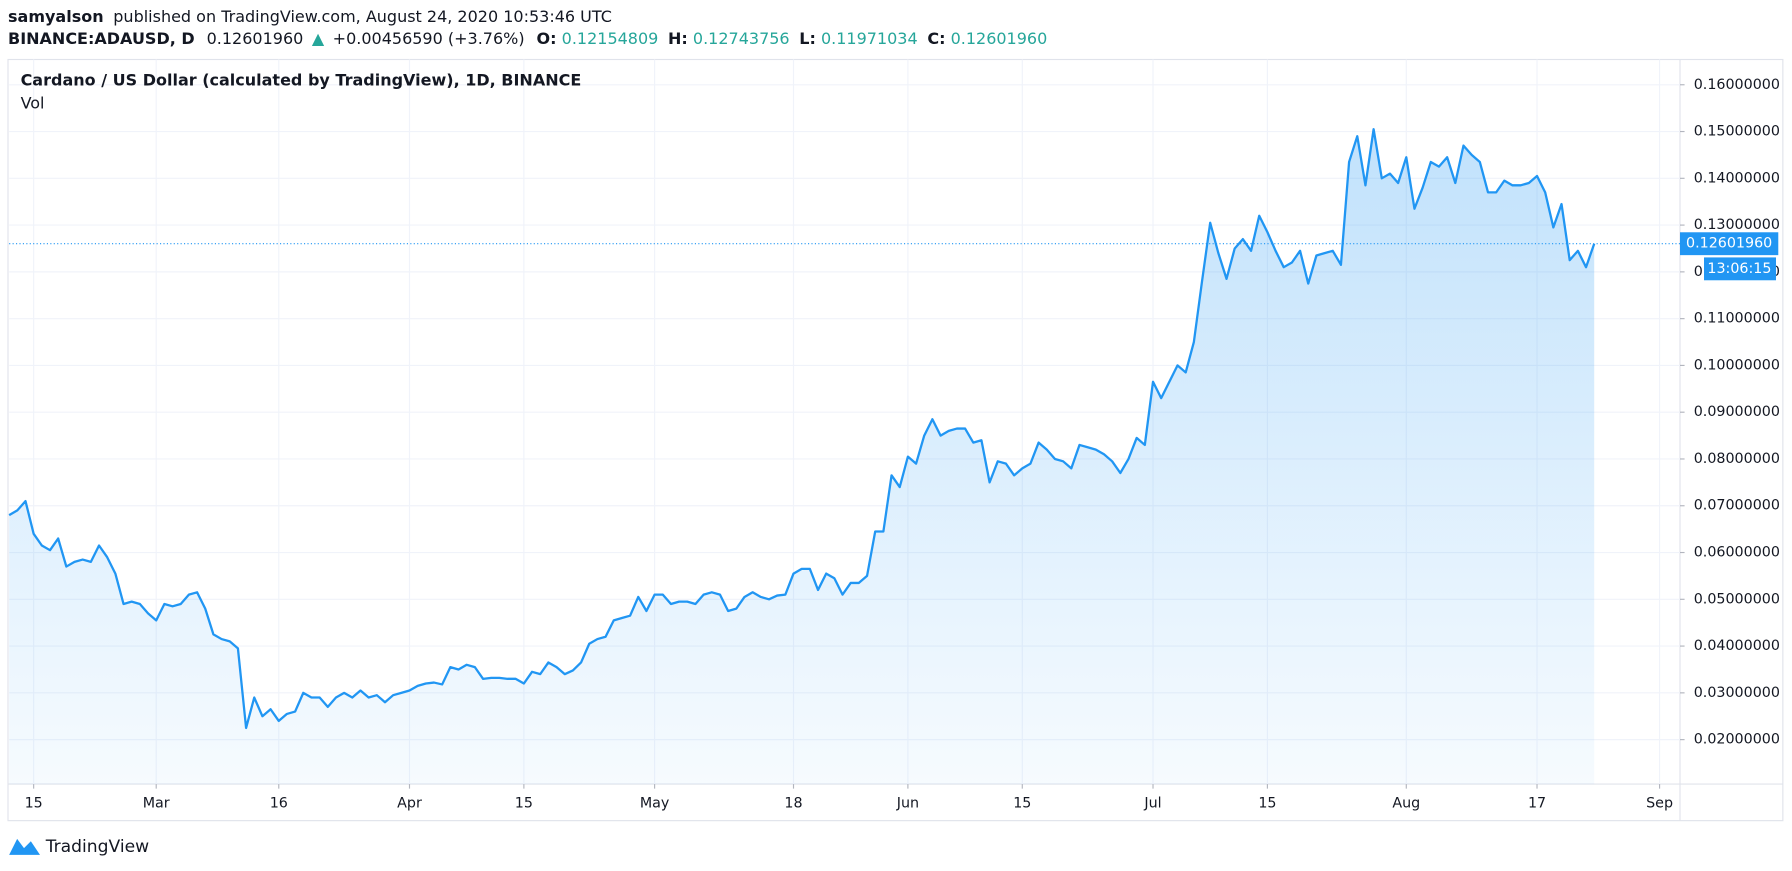 The image size is (1792, 871). I want to click on x-tick-label: 17, so click(1537, 803).